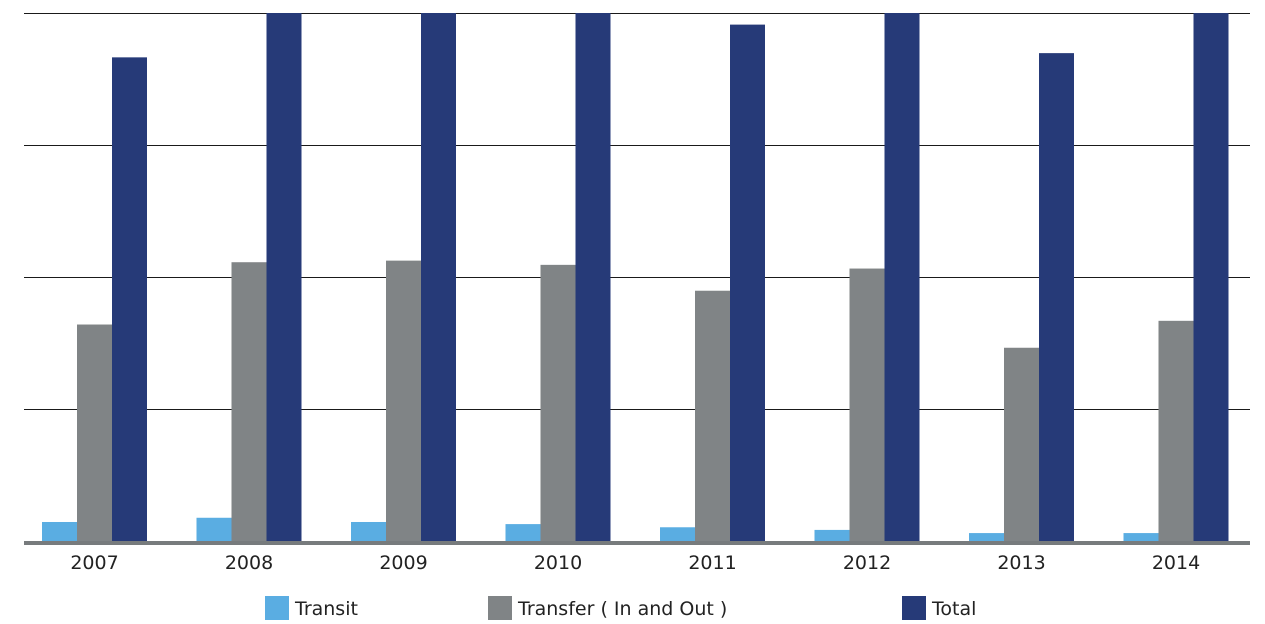 The image size is (1265, 624). What do you see at coordinates (1211, 277) in the screenshot?
I see `bar-total-2014` at bounding box center [1211, 277].